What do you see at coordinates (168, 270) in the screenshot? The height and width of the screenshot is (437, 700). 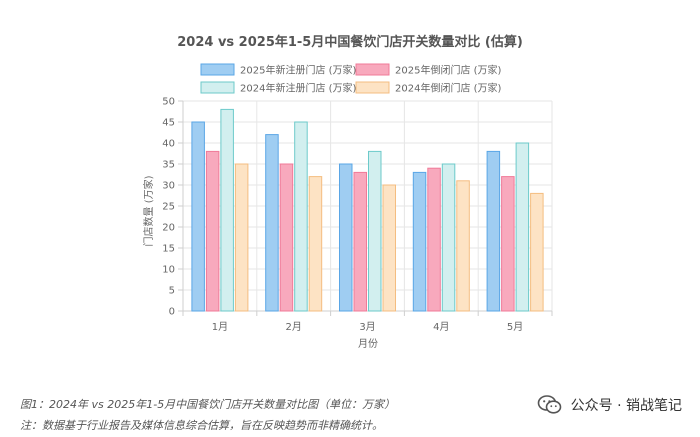 I see `y-tick-label: 10` at bounding box center [168, 270].